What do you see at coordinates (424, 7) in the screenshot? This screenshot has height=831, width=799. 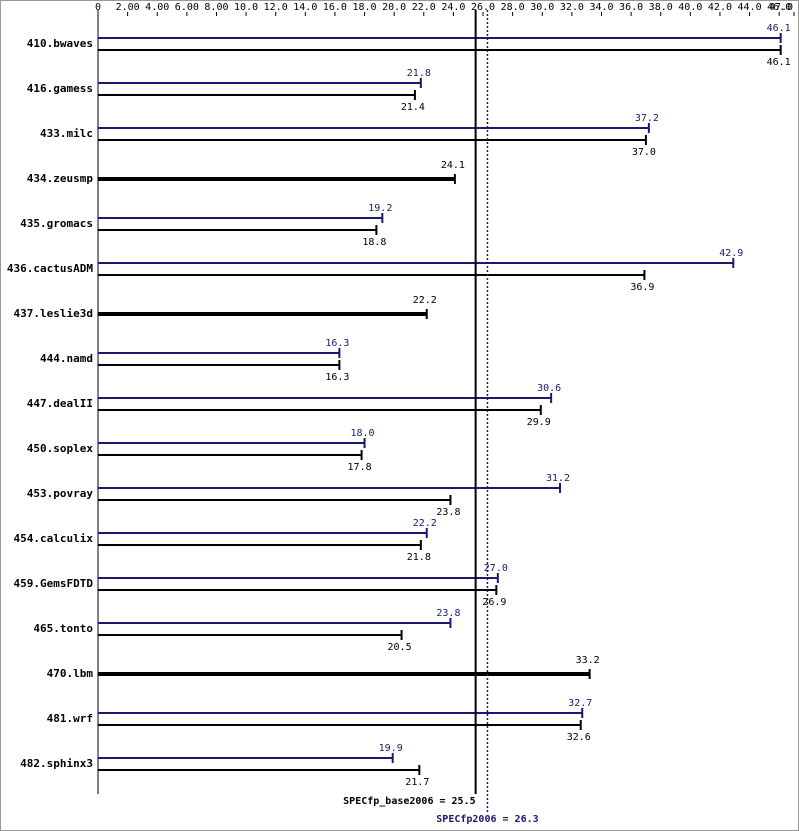 I see `x-tick-label: 22.0` at bounding box center [424, 7].